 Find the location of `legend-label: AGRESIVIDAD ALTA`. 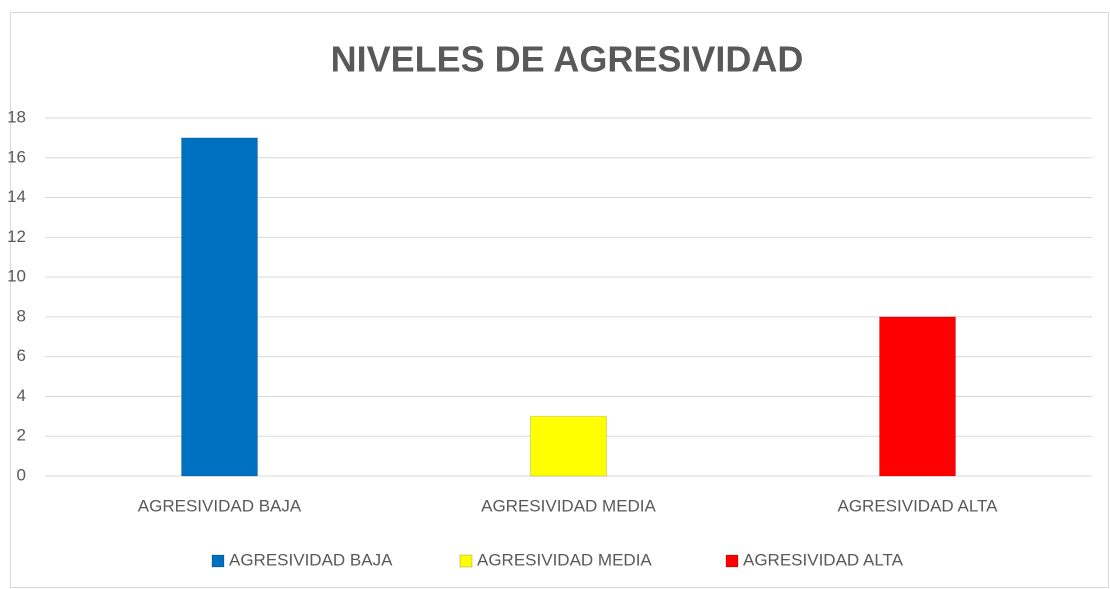

legend-label: AGRESIVIDAD ALTA is located at coordinates (823, 559).